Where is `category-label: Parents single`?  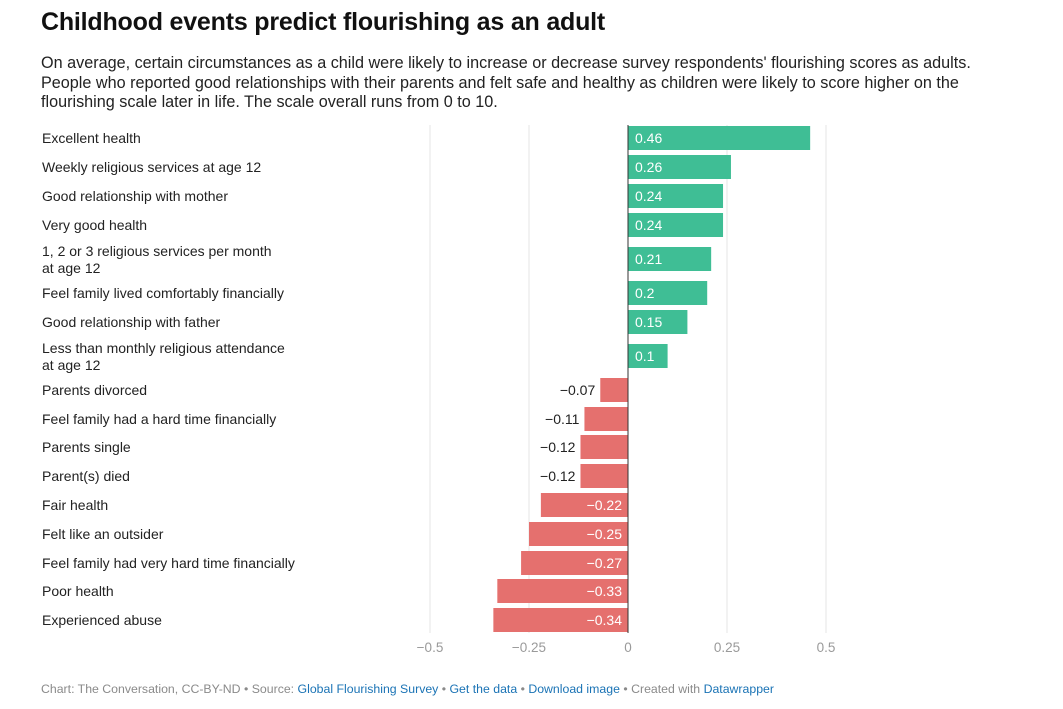 category-label: Parents single is located at coordinates (86, 447).